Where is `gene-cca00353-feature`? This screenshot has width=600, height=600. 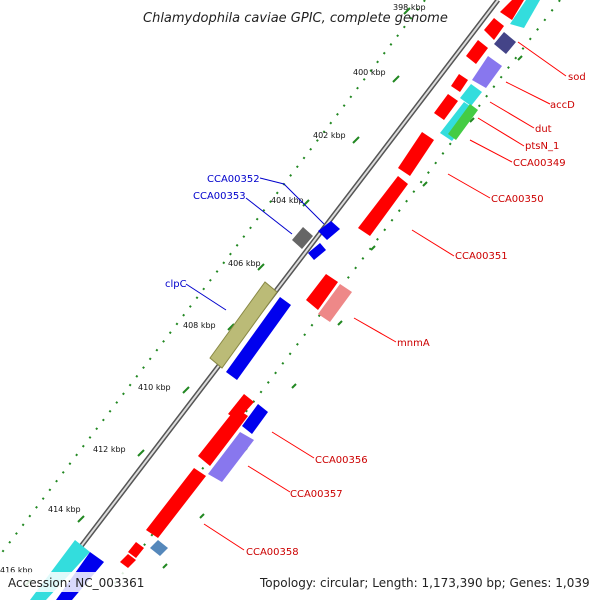
gene-cca00353-feature is located at coordinates (317, 251).